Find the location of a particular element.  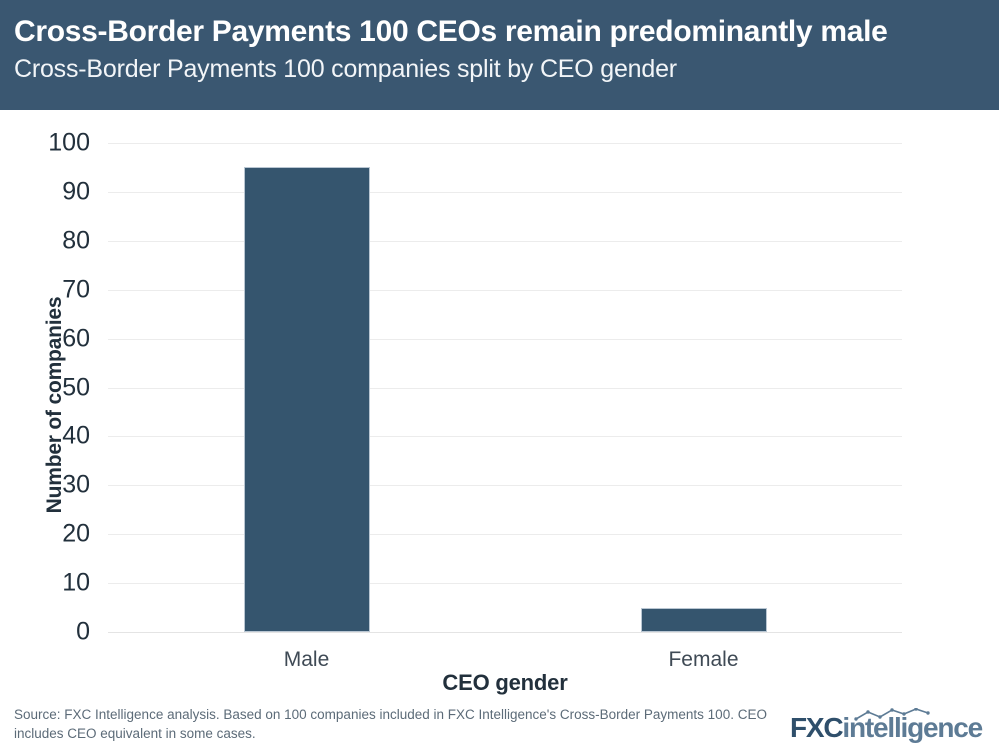

y-tick-label: 80 is located at coordinates (76, 240).